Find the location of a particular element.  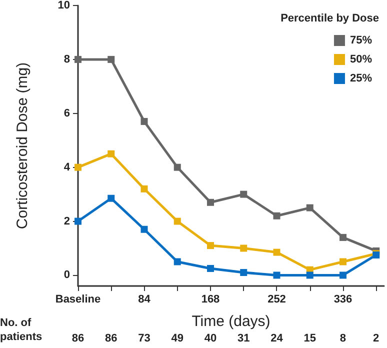

y-tick-label: 8 is located at coordinates (67, 59).